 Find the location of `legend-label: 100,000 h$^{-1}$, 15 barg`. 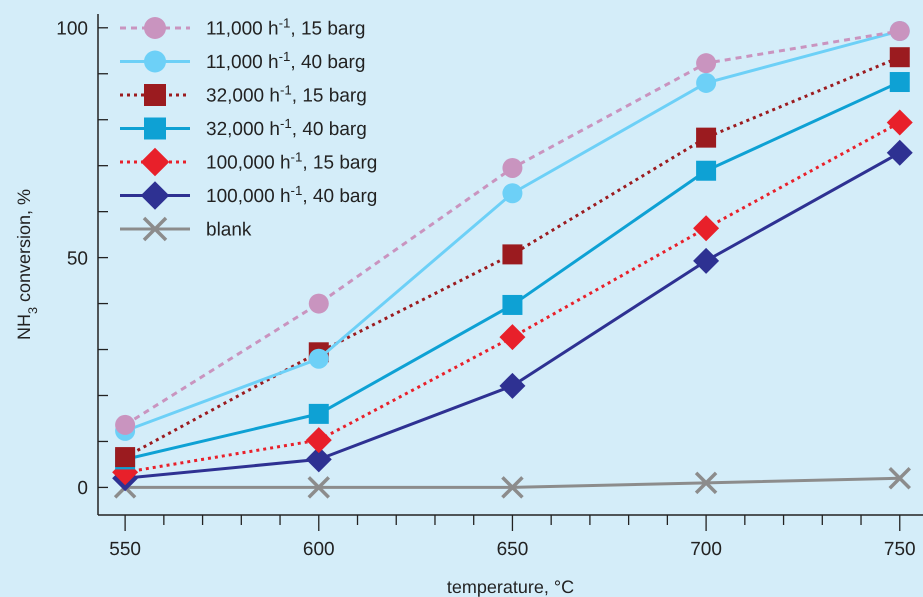

legend-label: 100,000 h$^{-1}$, 15 barg is located at coordinates (292, 161).